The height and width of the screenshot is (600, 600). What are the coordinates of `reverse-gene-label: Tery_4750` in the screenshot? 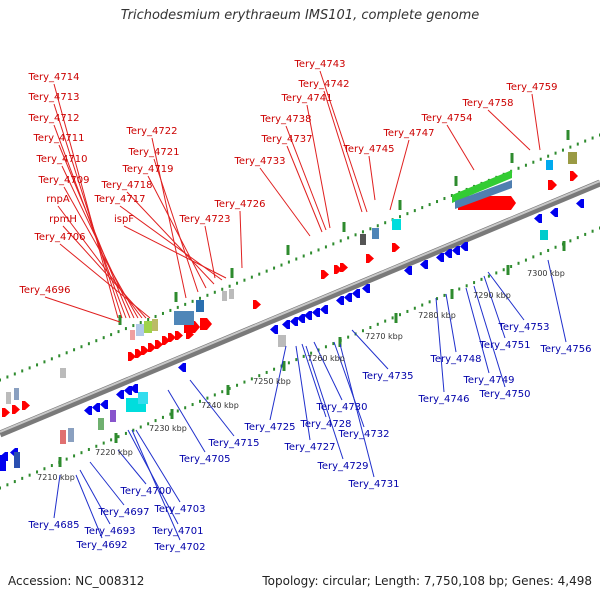 It's located at (504, 394).